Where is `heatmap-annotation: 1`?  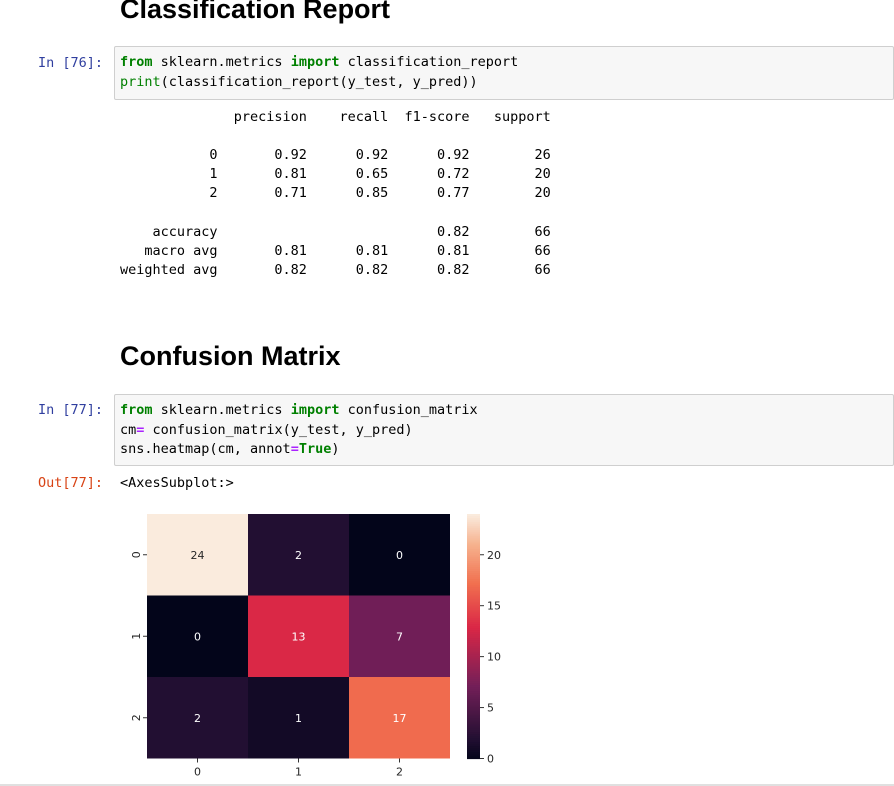
heatmap-annotation: 1 is located at coordinates (298, 718).